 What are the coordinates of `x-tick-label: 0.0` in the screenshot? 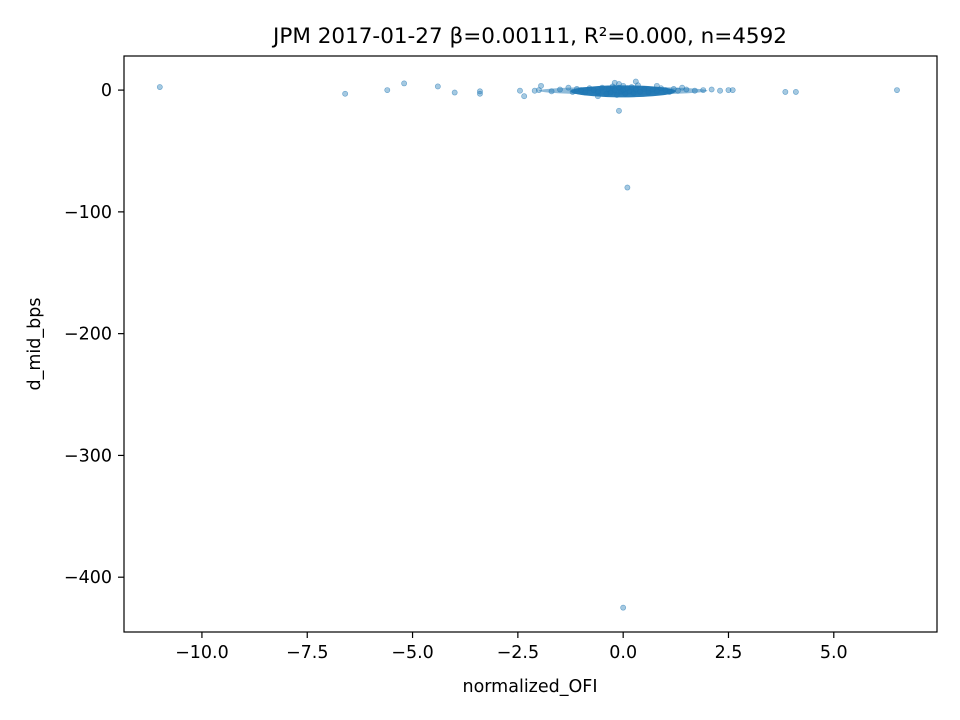 It's located at (623, 653).